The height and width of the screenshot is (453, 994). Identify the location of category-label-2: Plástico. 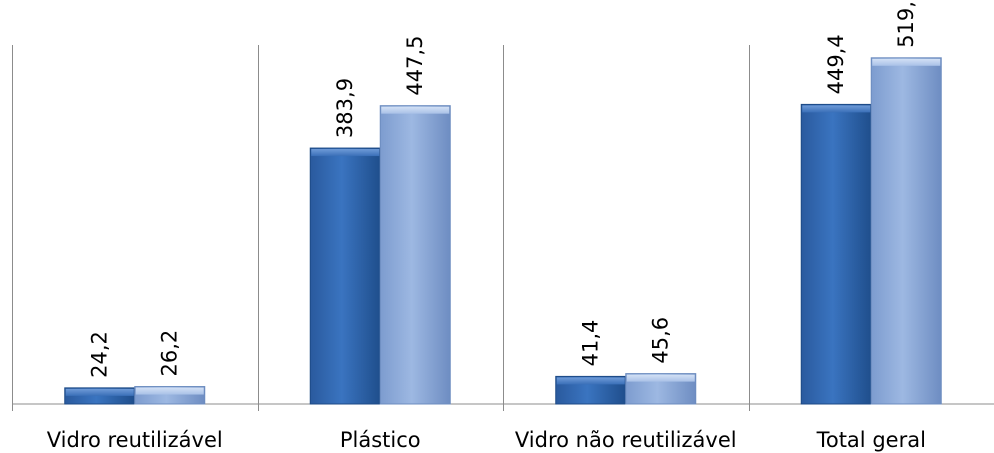
(380, 440).